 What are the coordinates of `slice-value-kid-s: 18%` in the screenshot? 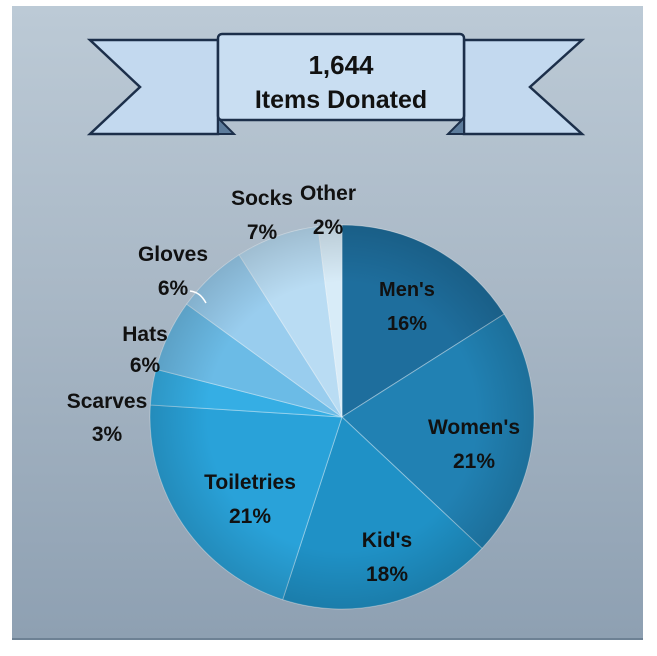 It's located at (387, 574).